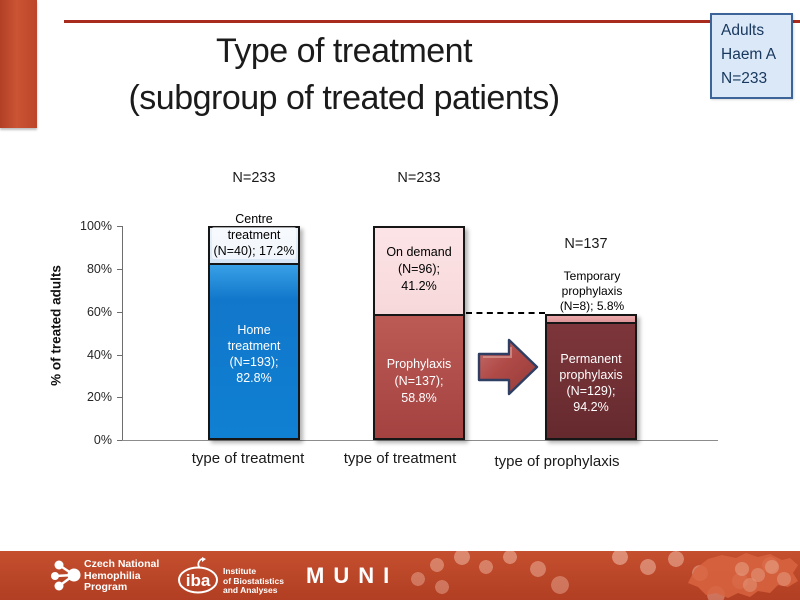  Describe the element at coordinates (99, 355) in the screenshot. I see `y-tick-40: 40%` at that location.